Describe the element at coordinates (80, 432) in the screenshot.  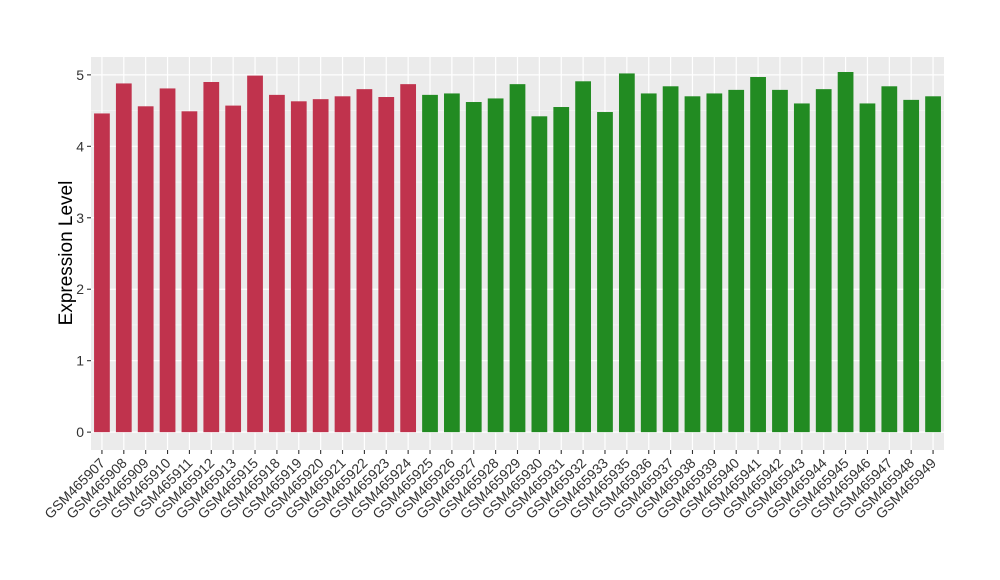
I see `y-tick-label: 0` at that location.